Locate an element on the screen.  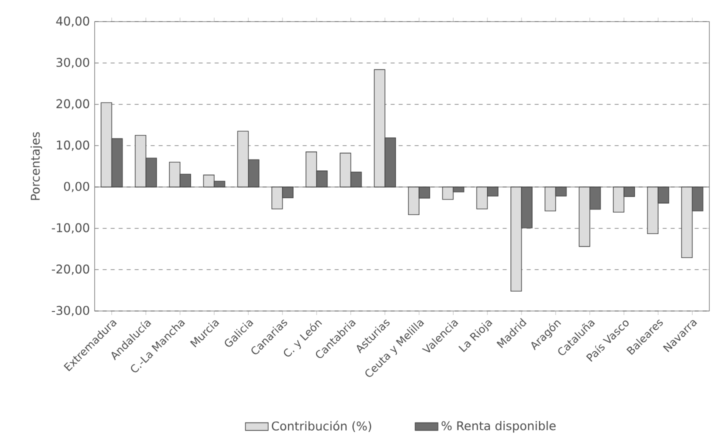
y-tick-label: -20,00 is located at coordinates (71, 269).